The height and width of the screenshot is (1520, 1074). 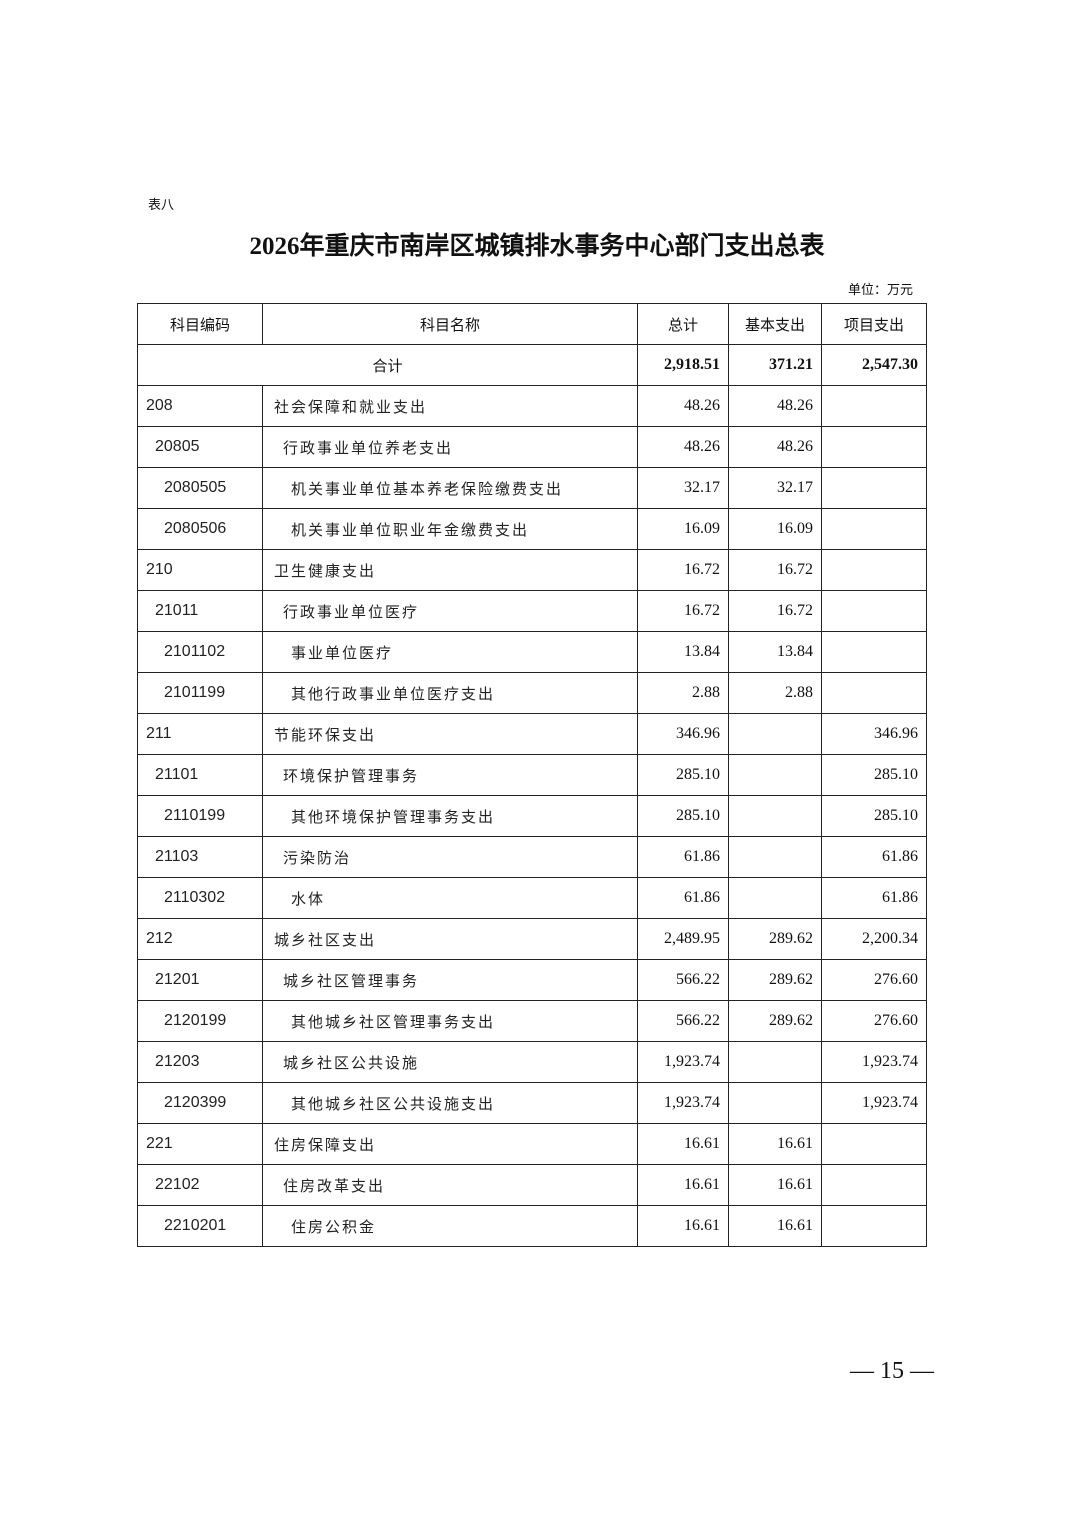 I want to click on cell-name: 其他行政事业单位医疗支出, so click(x=450, y=693).